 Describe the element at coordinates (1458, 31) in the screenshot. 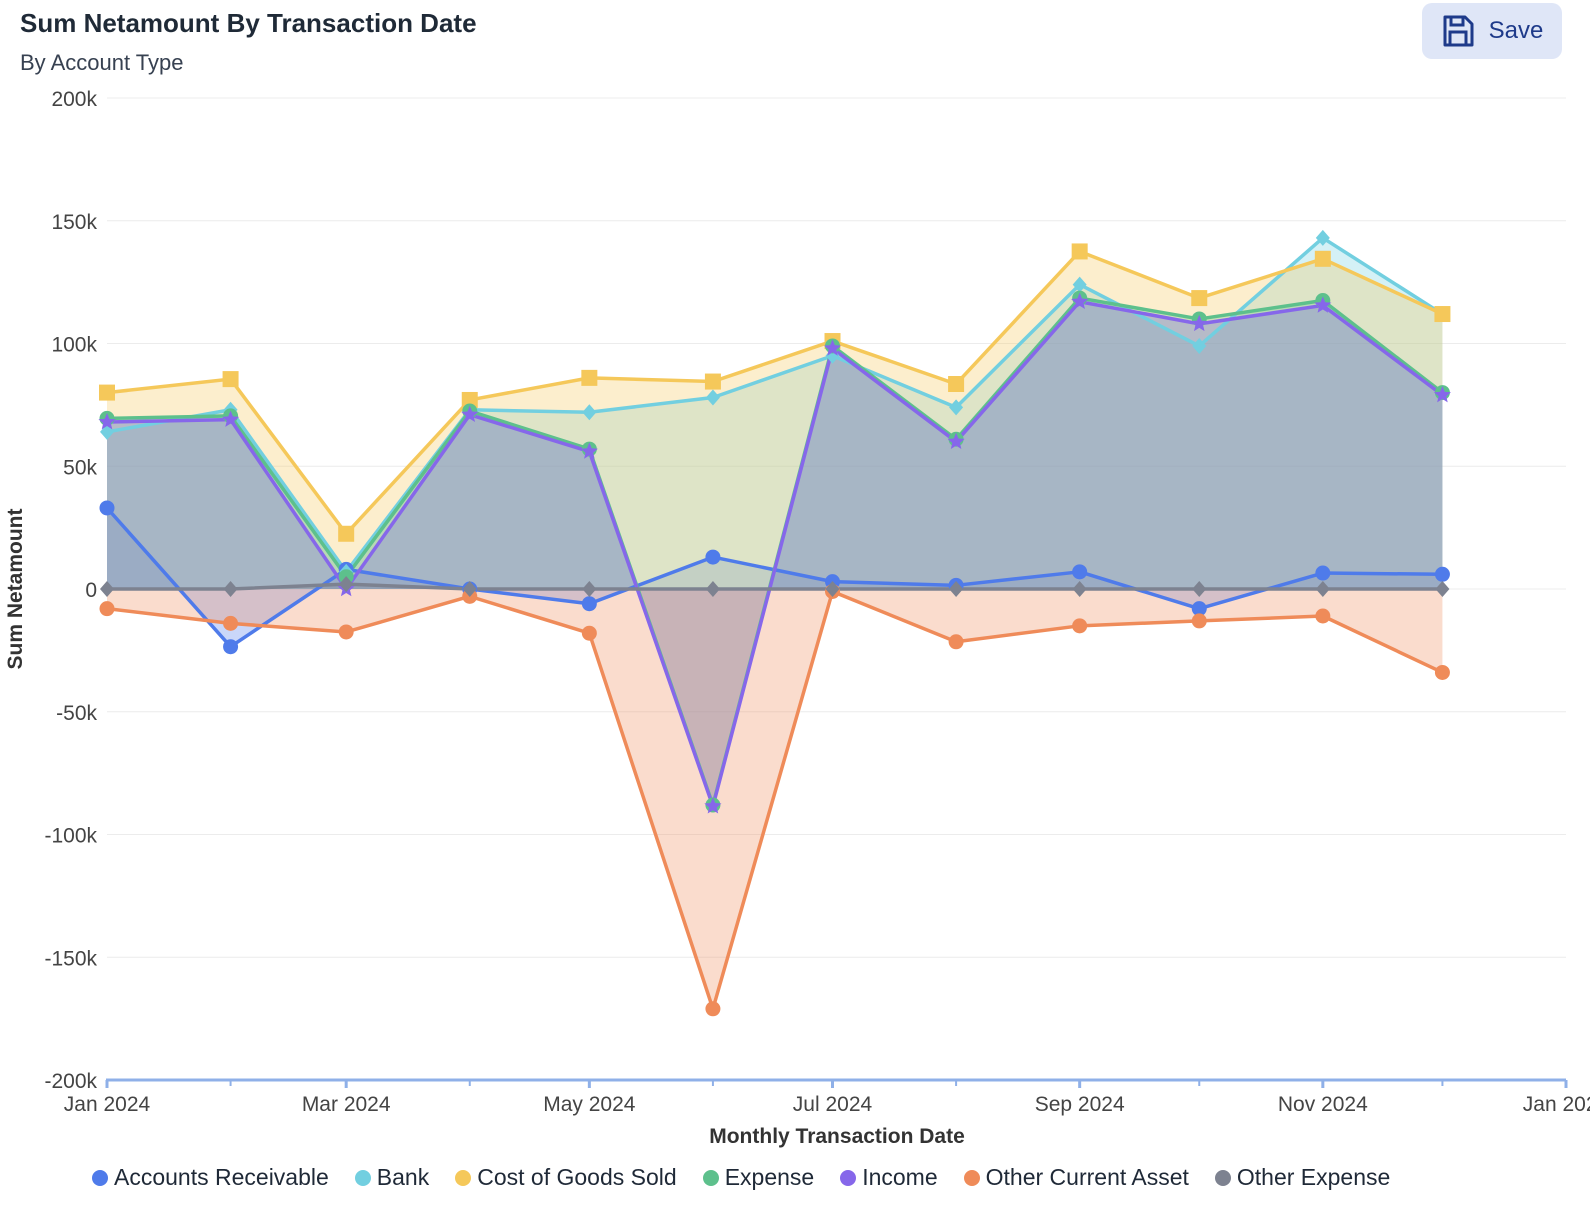

I see `floppy-disk-icon` at that location.